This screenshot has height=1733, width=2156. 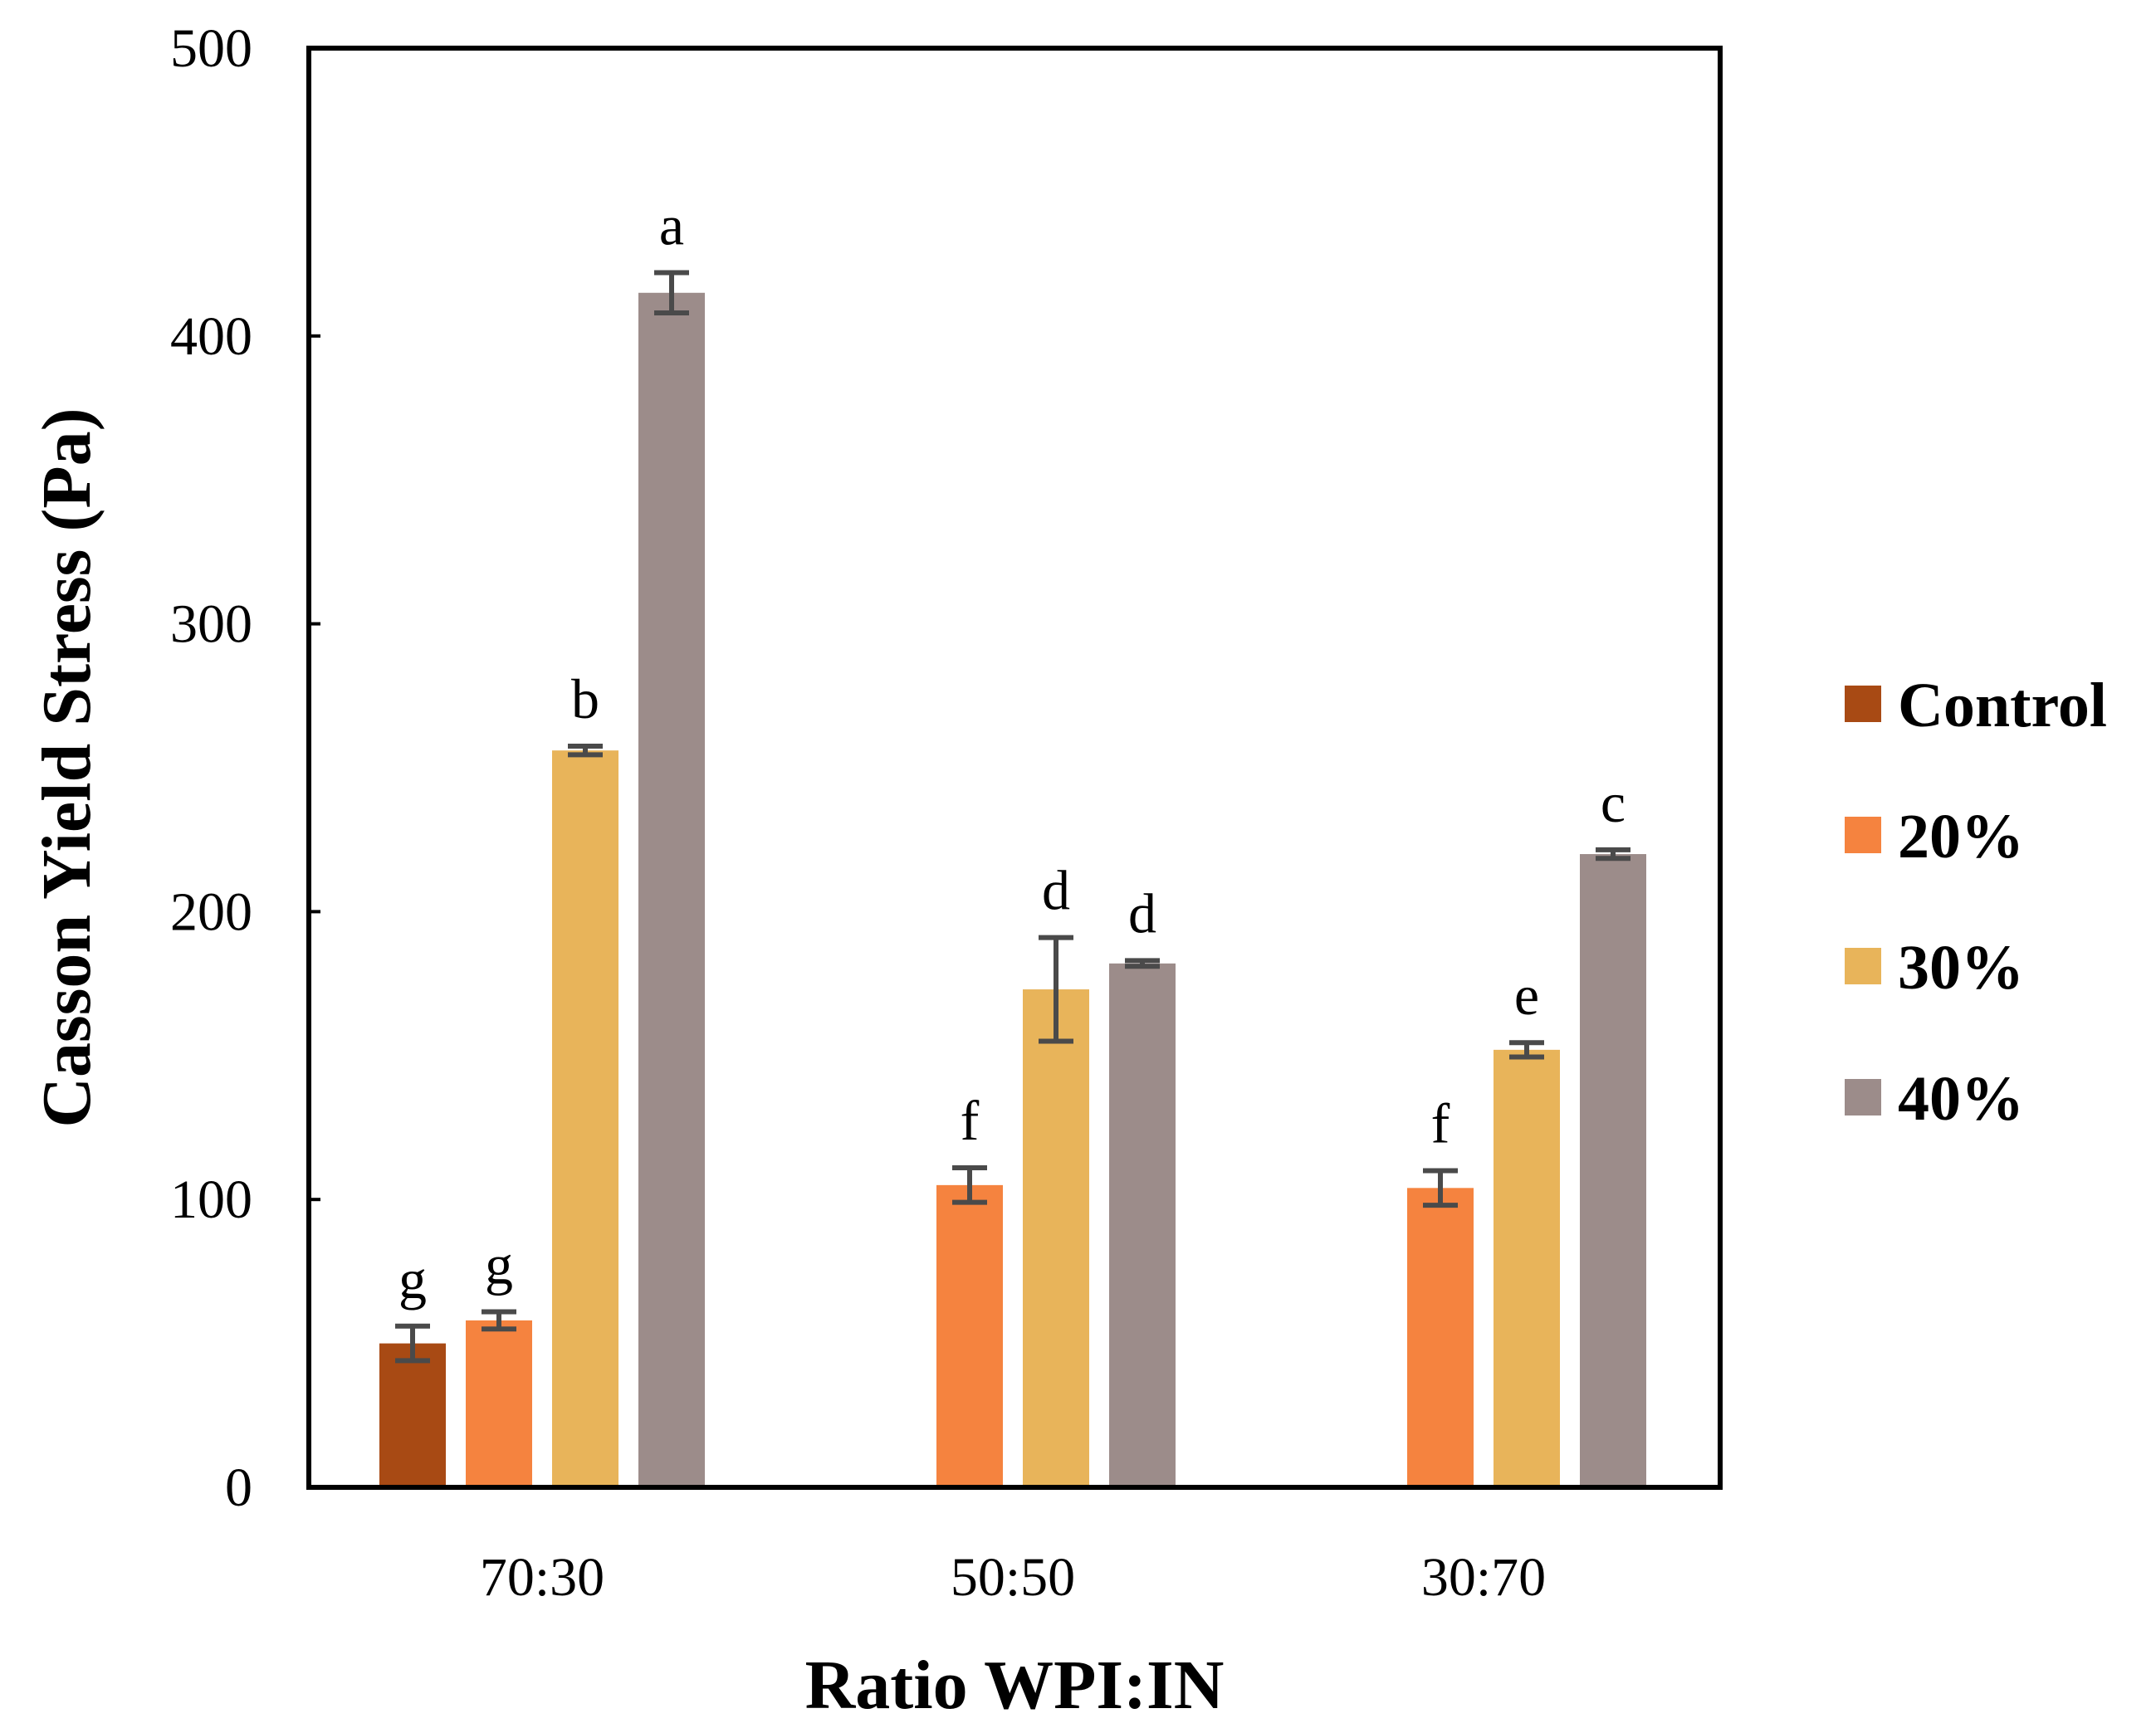 I want to click on sig-label-40pct-70-30: a, so click(x=671, y=225).